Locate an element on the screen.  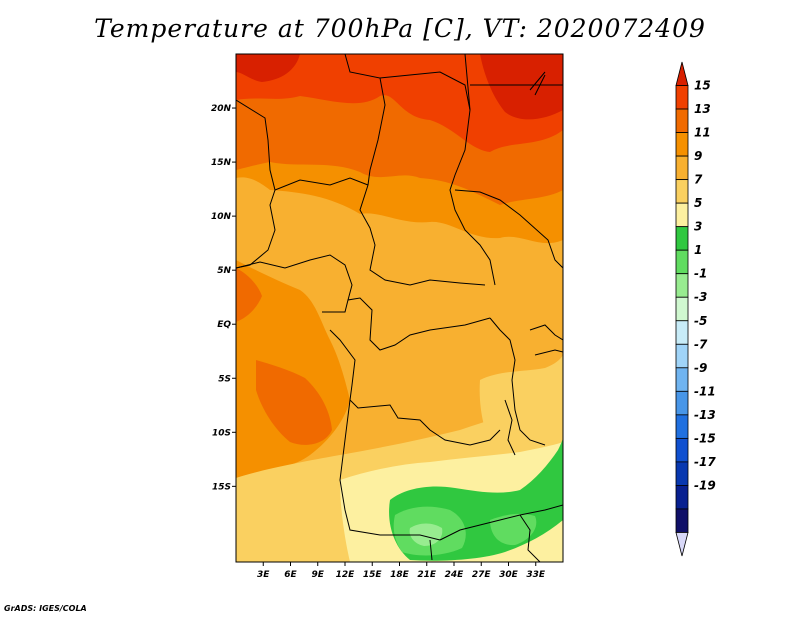
lat-tick-label: 20N is located at coordinates (221, 109).